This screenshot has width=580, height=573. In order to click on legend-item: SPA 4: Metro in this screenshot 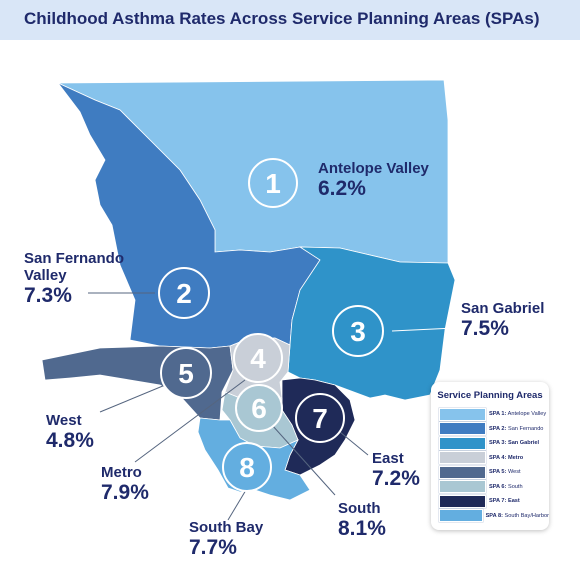, I will do `click(494, 458)`.